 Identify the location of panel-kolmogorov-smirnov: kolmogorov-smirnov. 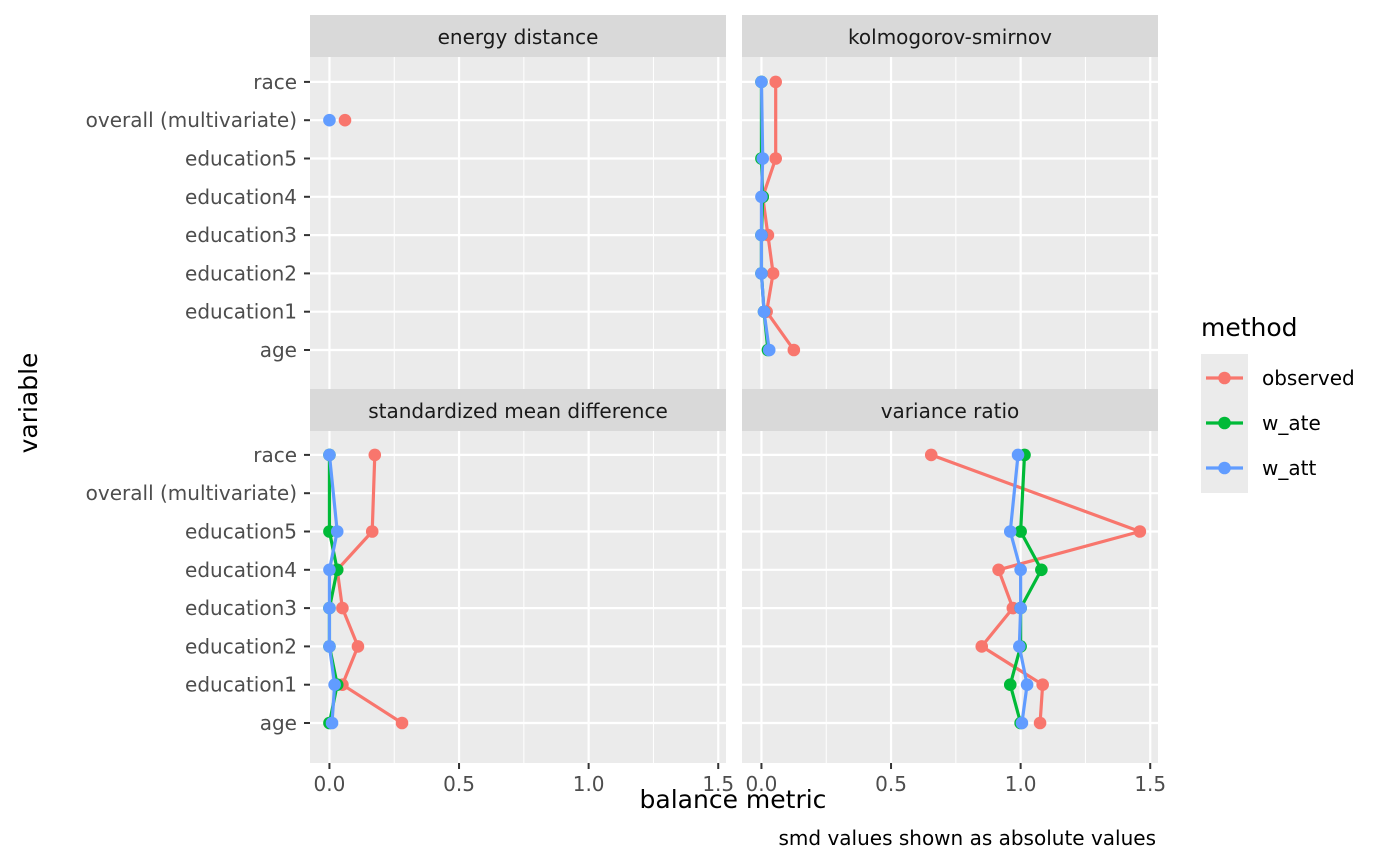
(950, 202).